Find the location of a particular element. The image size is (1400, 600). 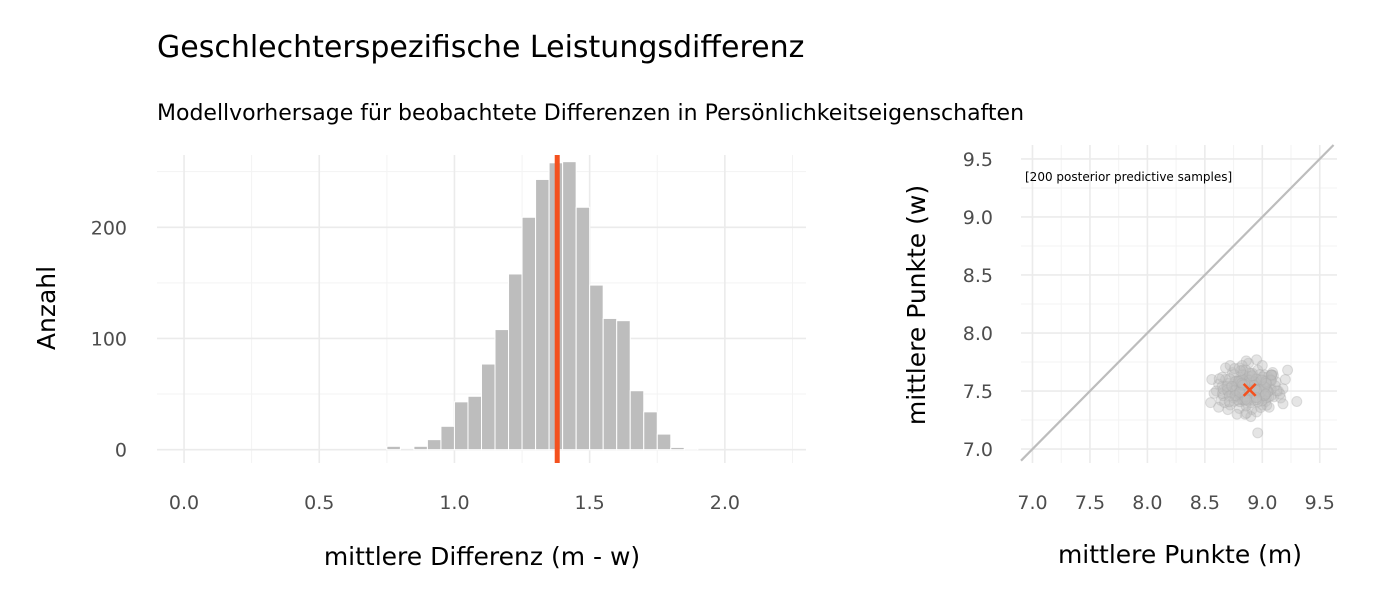

scatter-annotation: [200 posterior predictive samples] is located at coordinates (1128, 177).